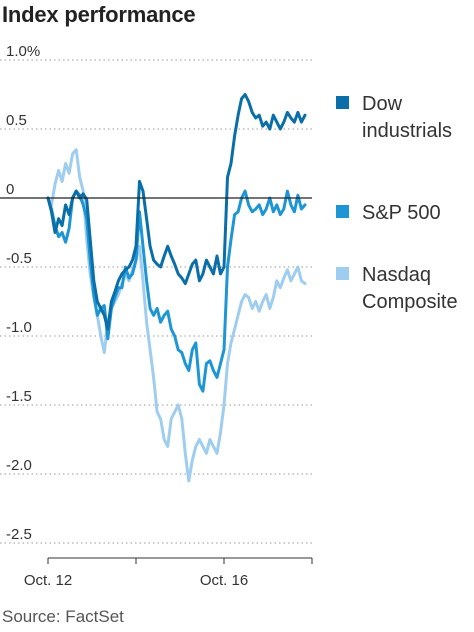 The height and width of the screenshot is (632, 474). What do you see at coordinates (16, 120) in the screenshot?
I see `y-tick-label: 0.5` at bounding box center [16, 120].